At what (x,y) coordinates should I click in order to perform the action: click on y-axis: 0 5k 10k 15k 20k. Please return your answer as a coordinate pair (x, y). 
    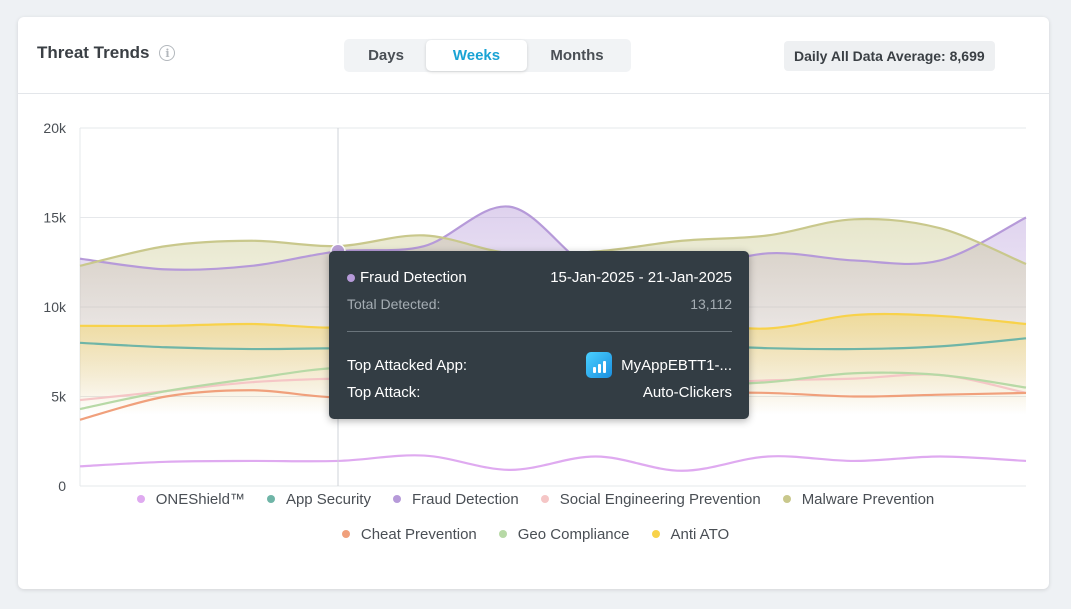
    Looking at the image, I should click on (55, 307).